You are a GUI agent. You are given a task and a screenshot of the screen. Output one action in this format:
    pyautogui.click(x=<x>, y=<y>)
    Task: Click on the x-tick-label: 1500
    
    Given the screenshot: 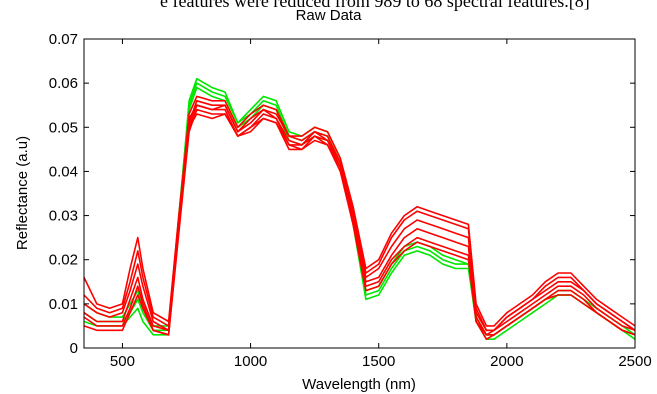 What is the action you would take?
    pyautogui.click(x=378, y=361)
    